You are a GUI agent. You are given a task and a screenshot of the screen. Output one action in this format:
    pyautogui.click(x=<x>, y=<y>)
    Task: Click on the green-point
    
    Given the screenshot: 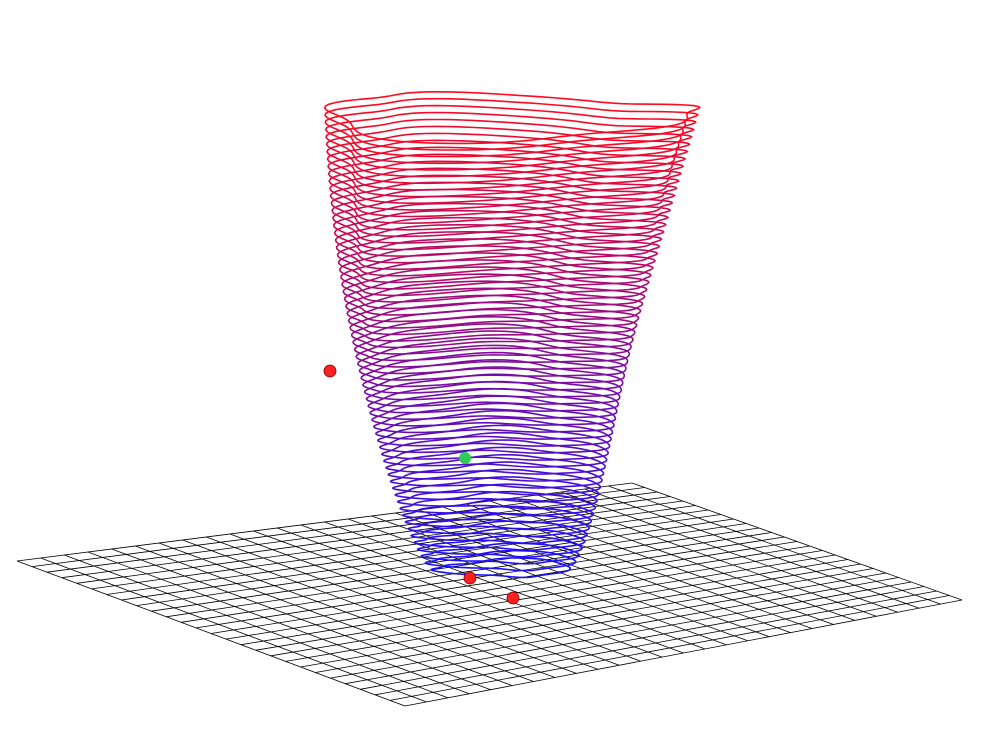 What is the action you would take?
    pyautogui.click(x=465, y=458)
    